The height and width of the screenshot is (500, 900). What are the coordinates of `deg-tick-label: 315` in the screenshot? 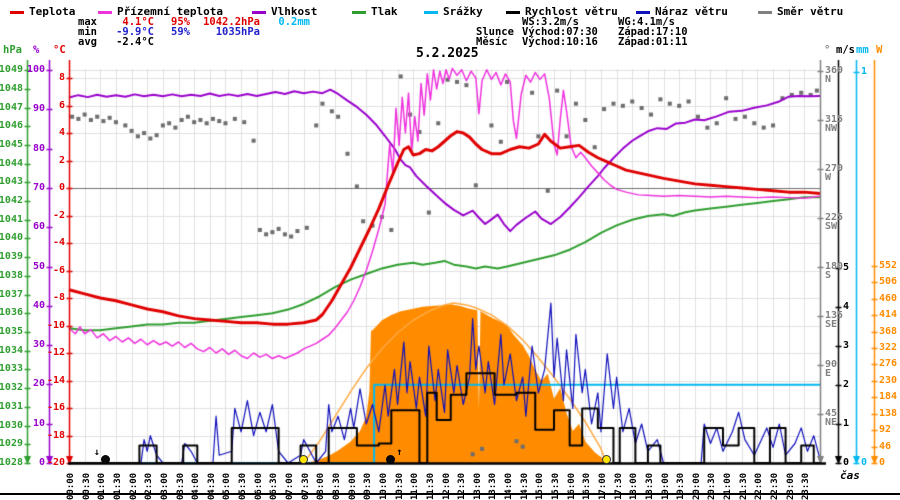 It's located at (834, 119).